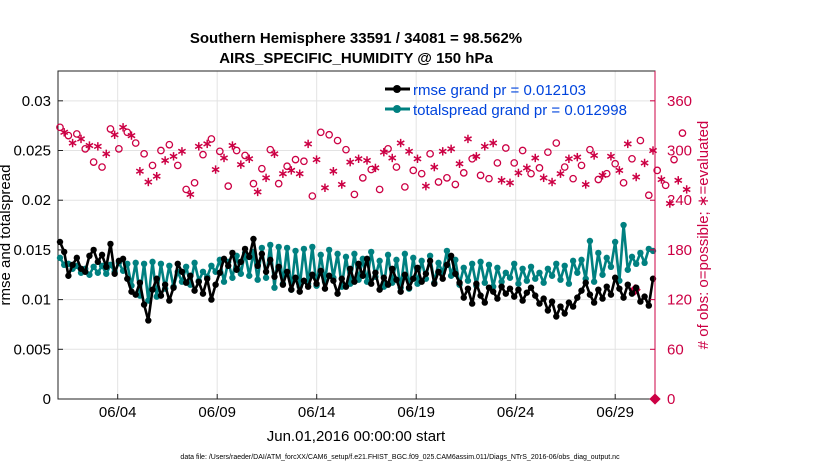 The width and height of the screenshot is (830, 470). What do you see at coordinates (516, 412) in the screenshot?
I see `x-tick-label: 06/24` at bounding box center [516, 412].